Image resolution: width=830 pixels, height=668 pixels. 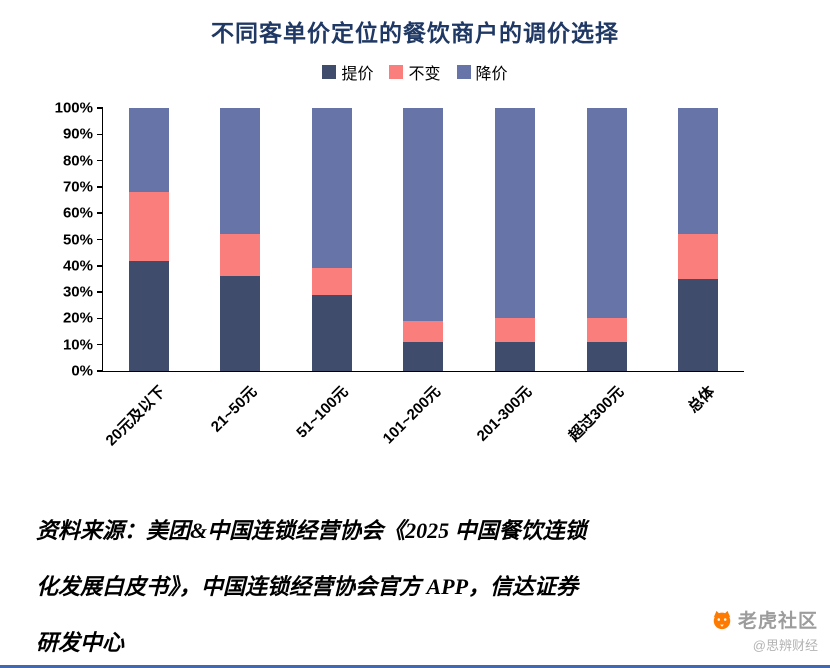 What do you see at coordinates (415, 666) in the screenshot?
I see `bottom-divider` at bounding box center [415, 666].